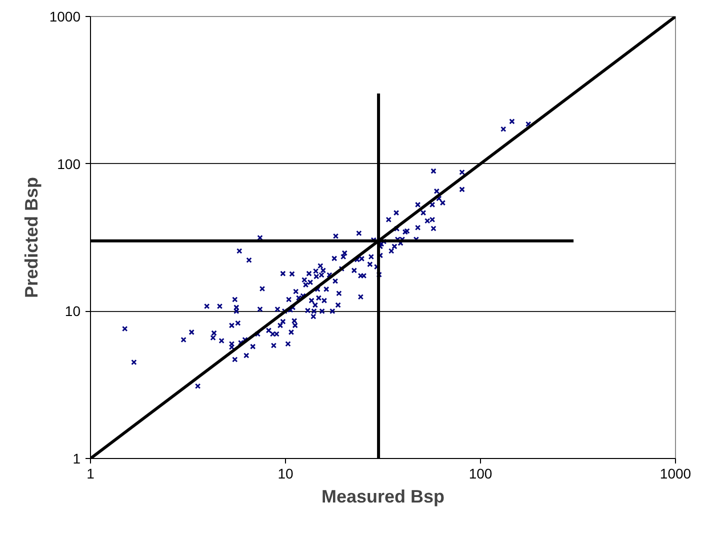  I want to click on y-tick-label: 1, so click(76, 458).